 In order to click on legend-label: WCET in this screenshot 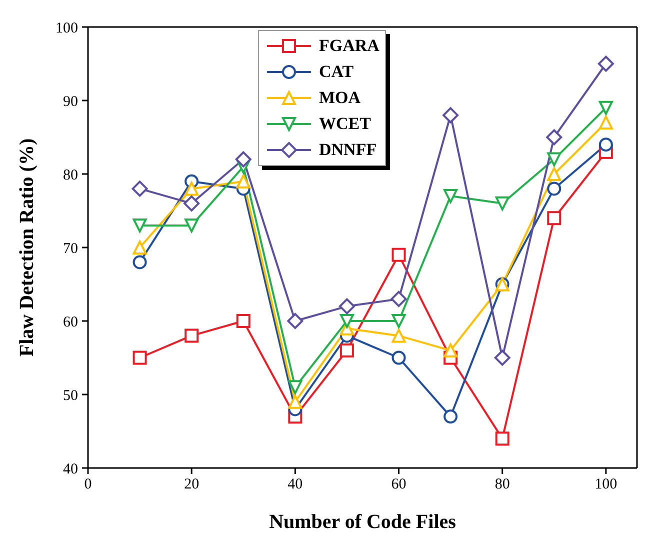, I will do `click(345, 124)`.